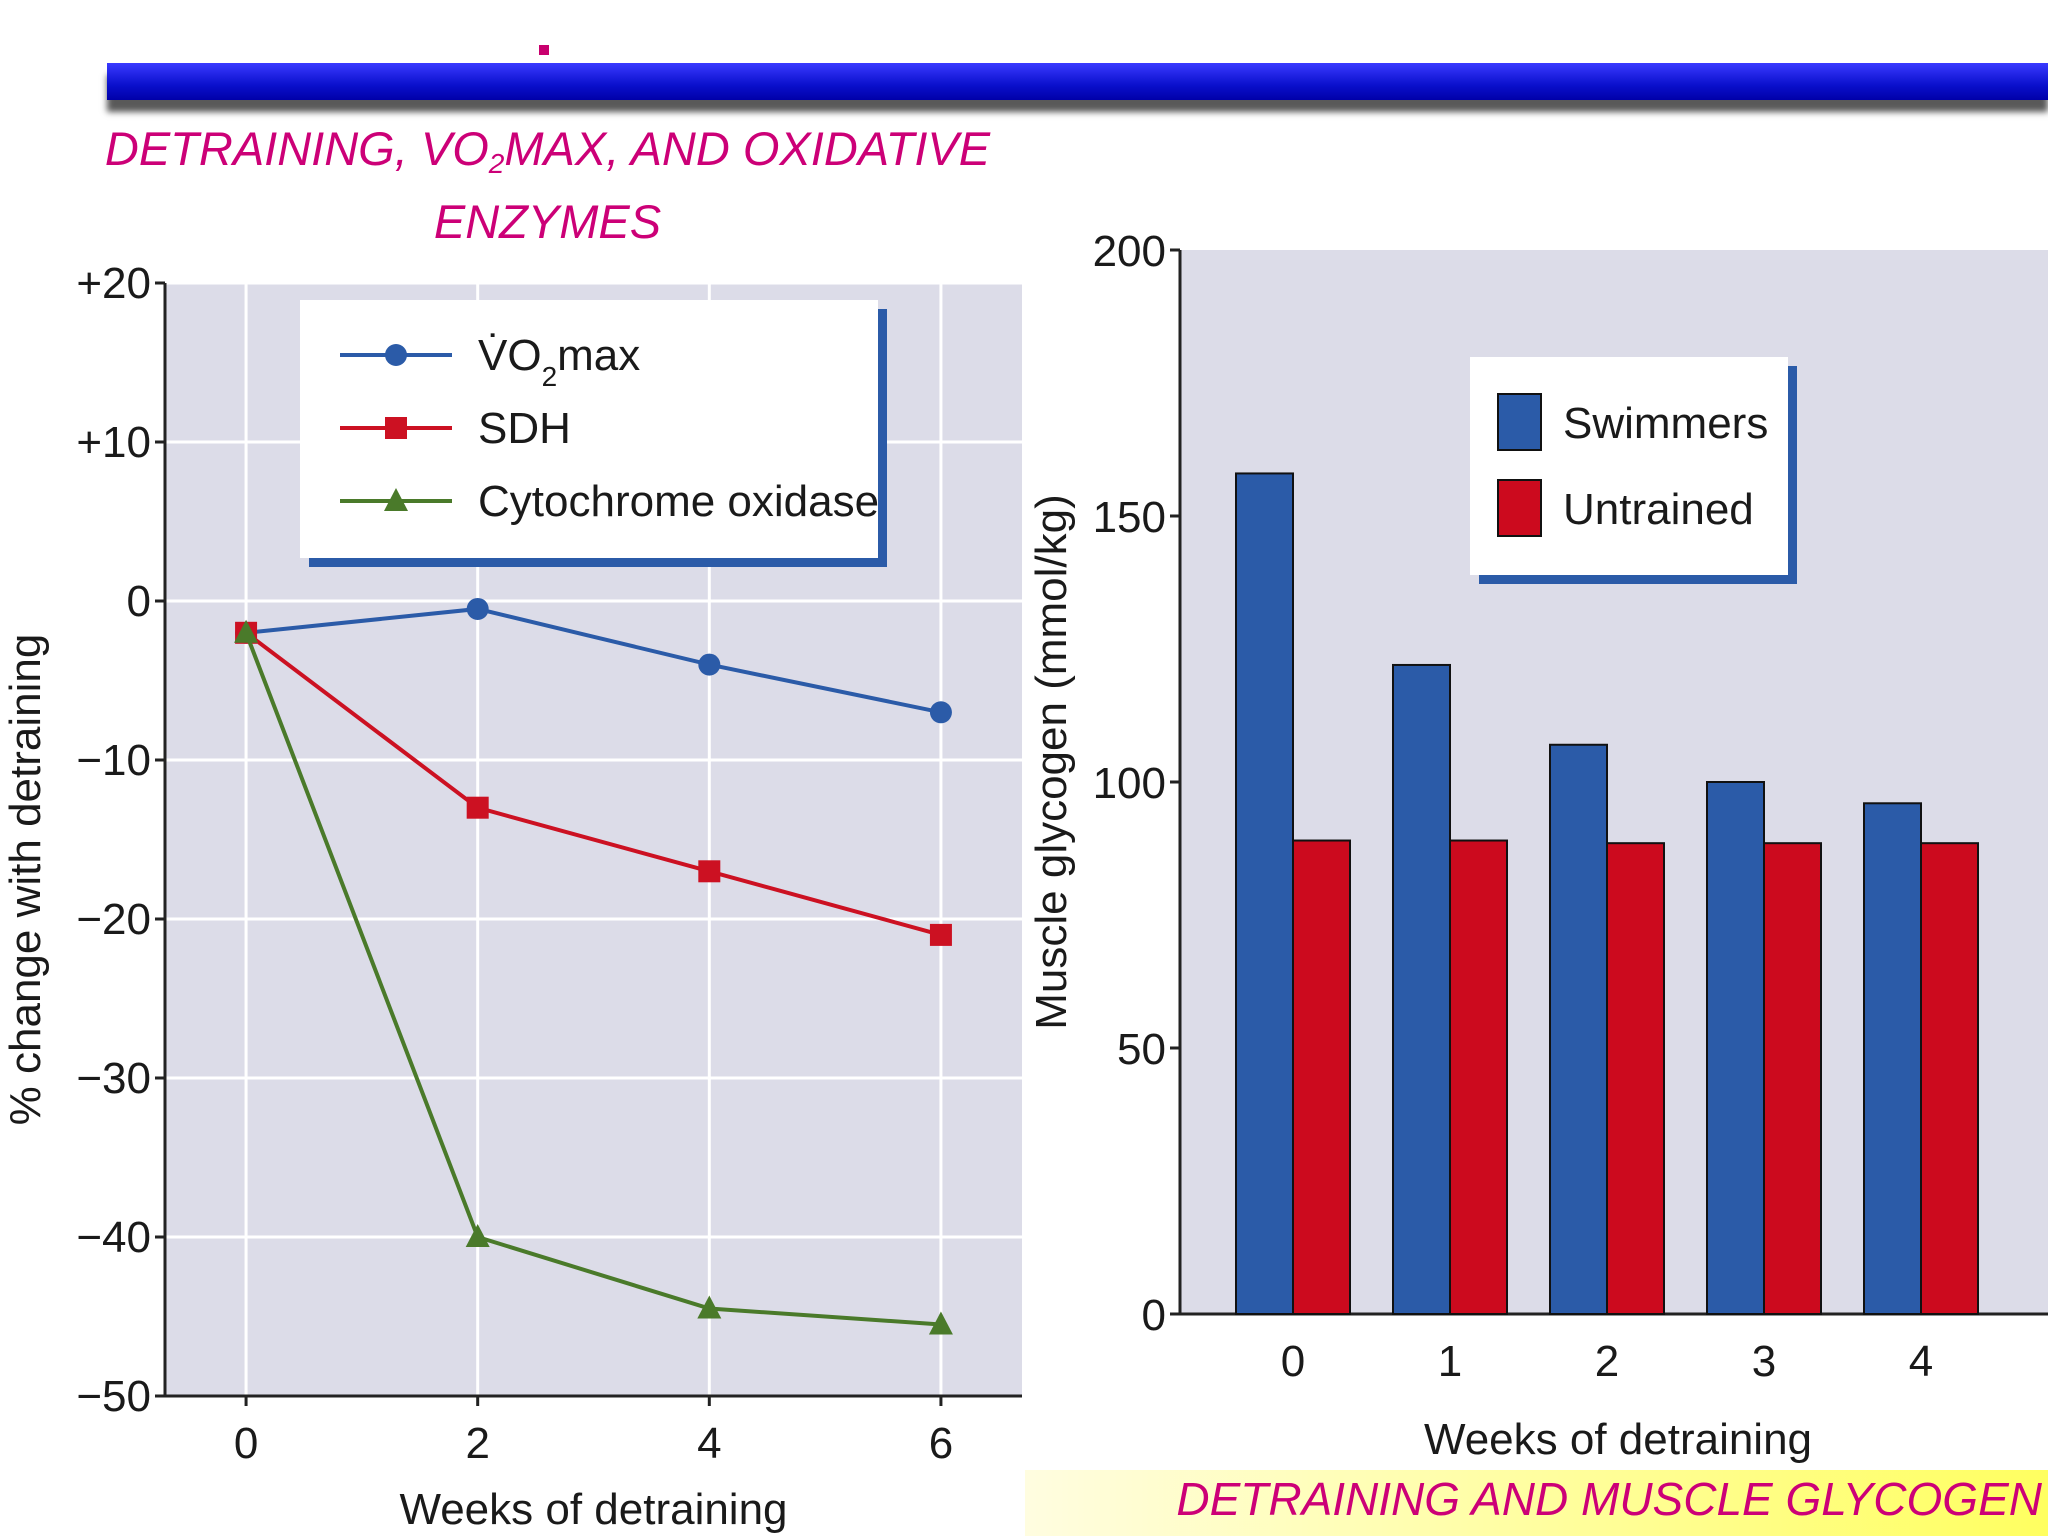  Describe the element at coordinates (113, 1396) in the screenshot. I see `y-tick-label: −50` at that location.